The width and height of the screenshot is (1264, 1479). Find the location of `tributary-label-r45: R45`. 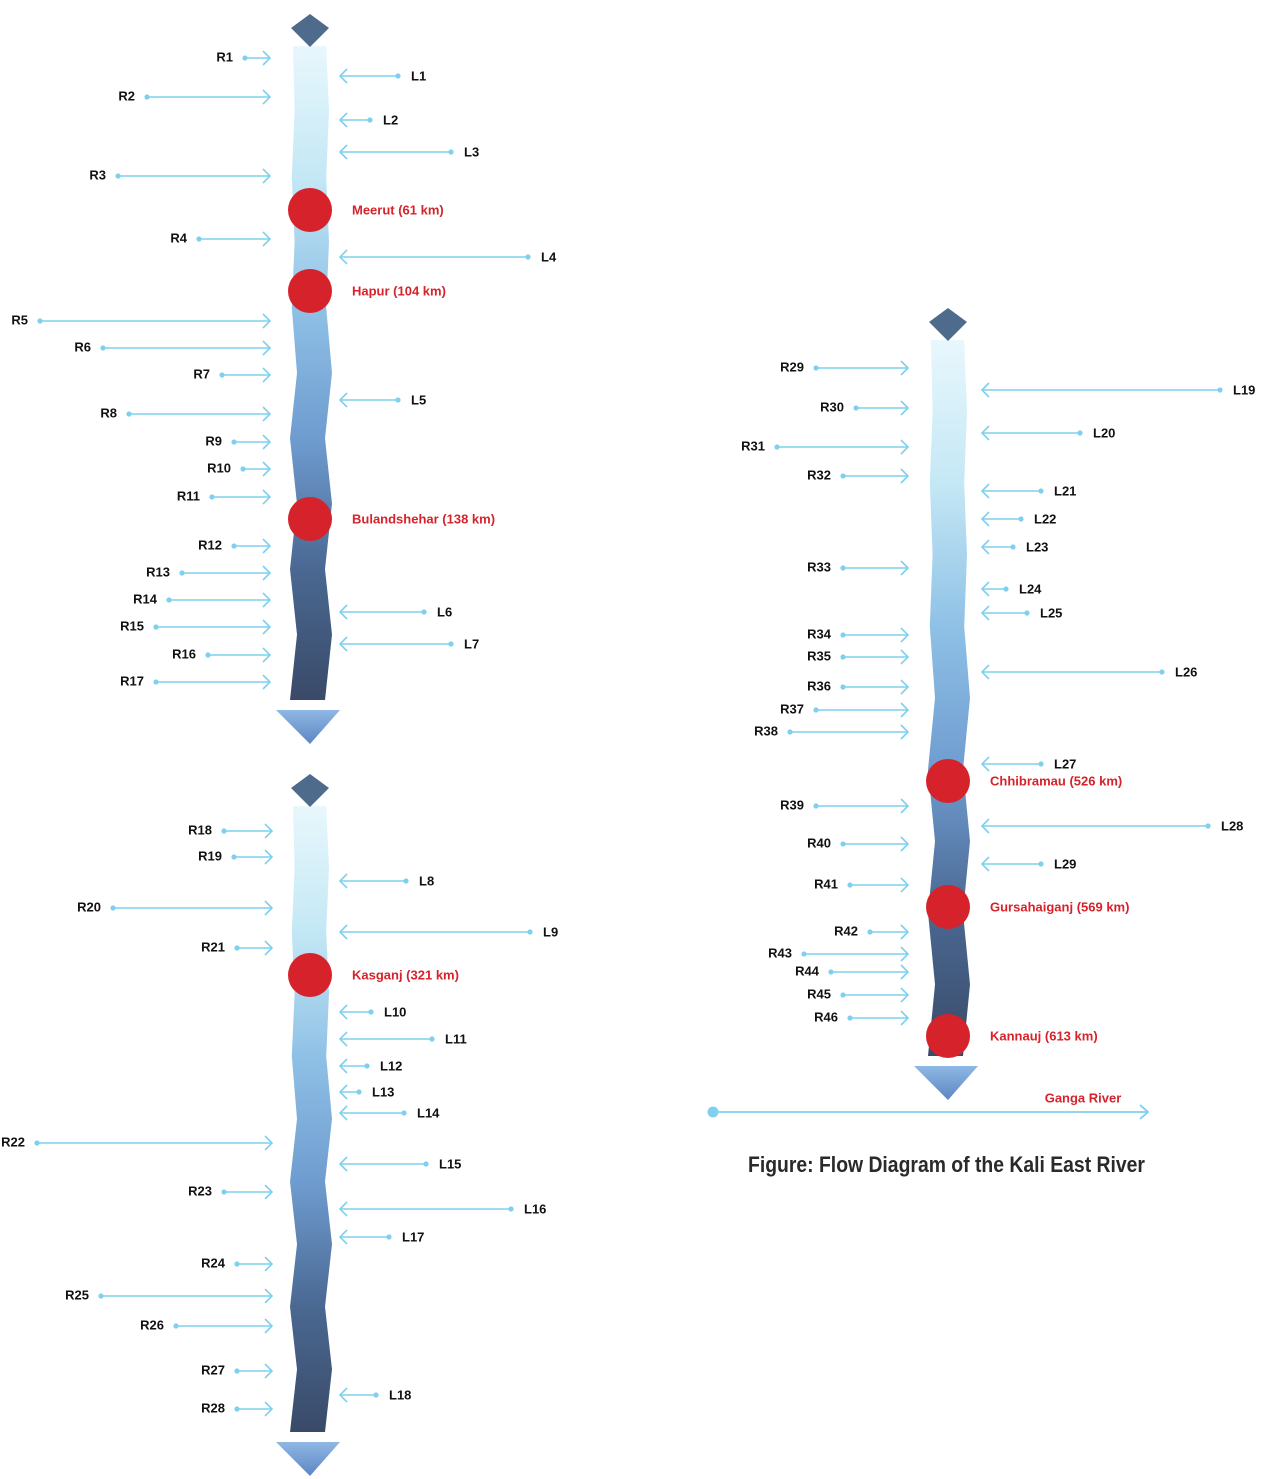

tributary-label-r45: R45 is located at coordinates (819, 993).